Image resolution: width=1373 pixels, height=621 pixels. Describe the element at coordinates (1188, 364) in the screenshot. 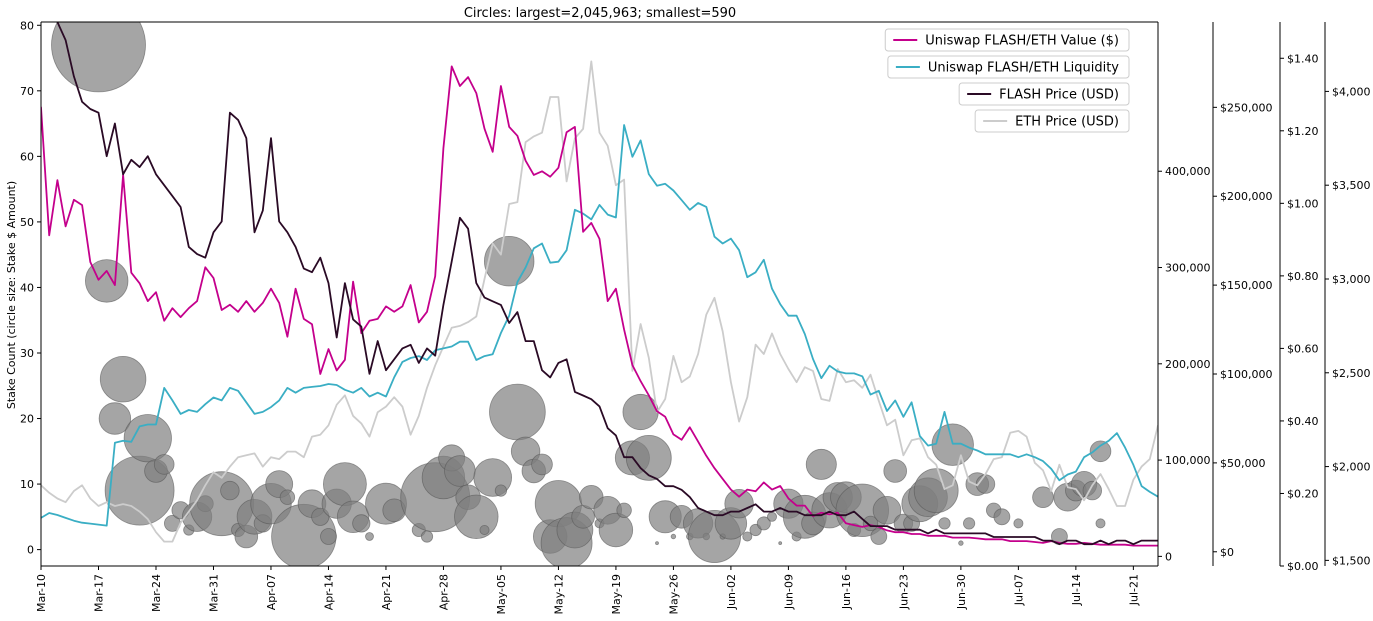

I see `right-tick-label-liquidity: 200,000` at that location.